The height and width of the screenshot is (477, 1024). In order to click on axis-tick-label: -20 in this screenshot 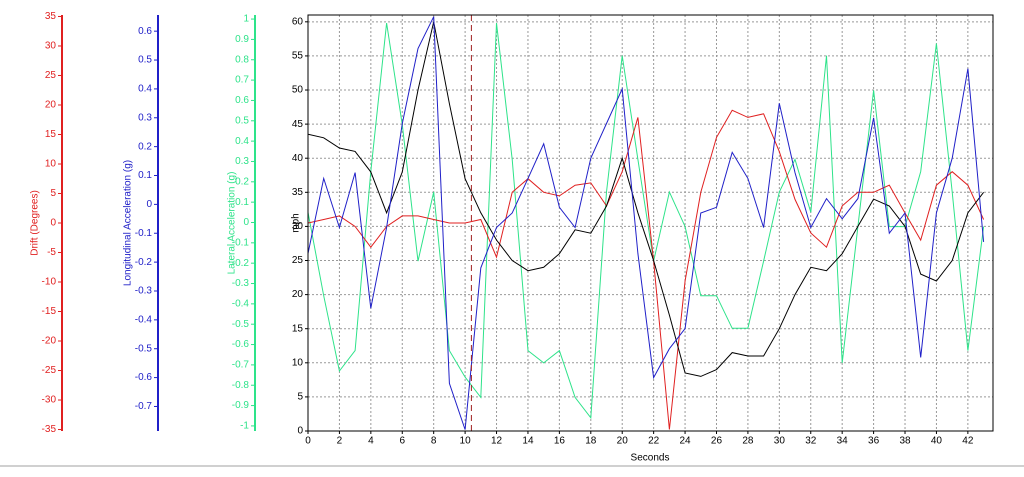, I will do `click(49, 341)`.